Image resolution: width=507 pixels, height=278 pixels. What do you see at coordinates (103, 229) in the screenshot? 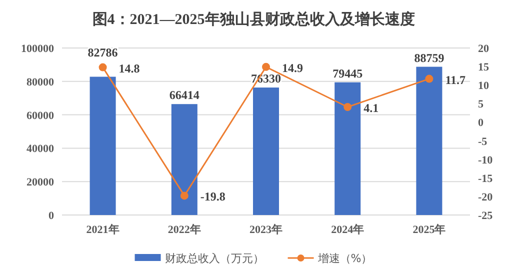
I see `x-tick-label: 2021年` at bounding box center [103, 229].